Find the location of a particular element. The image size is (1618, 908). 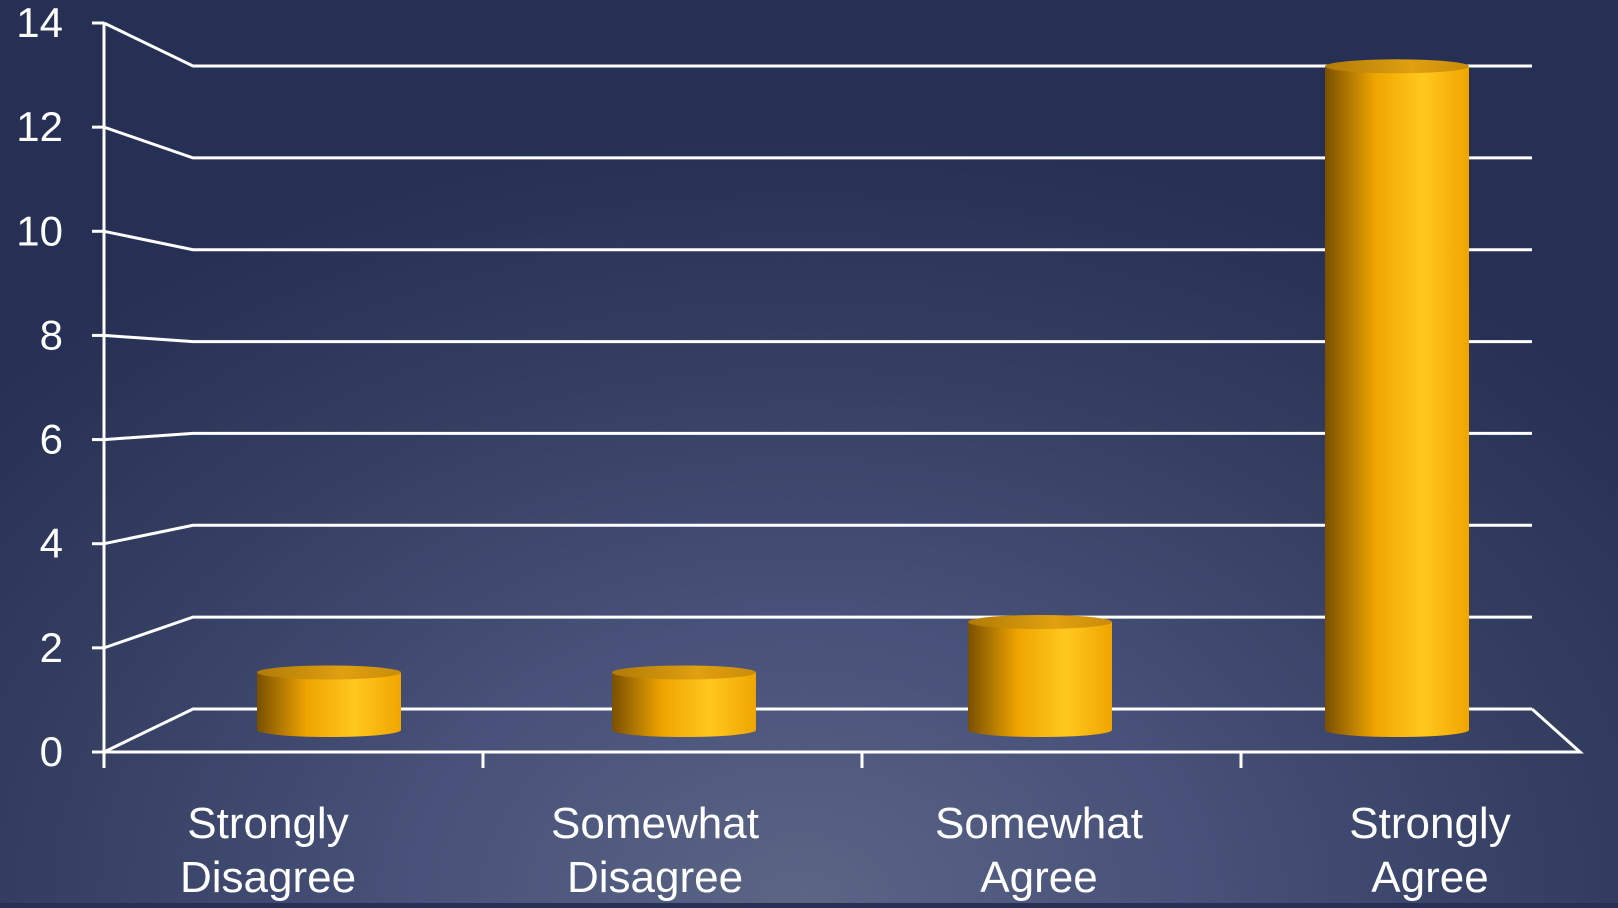

y-tick-labels: 0 2 4 6 8 10 12 14 is located at coordinates (39, 387).